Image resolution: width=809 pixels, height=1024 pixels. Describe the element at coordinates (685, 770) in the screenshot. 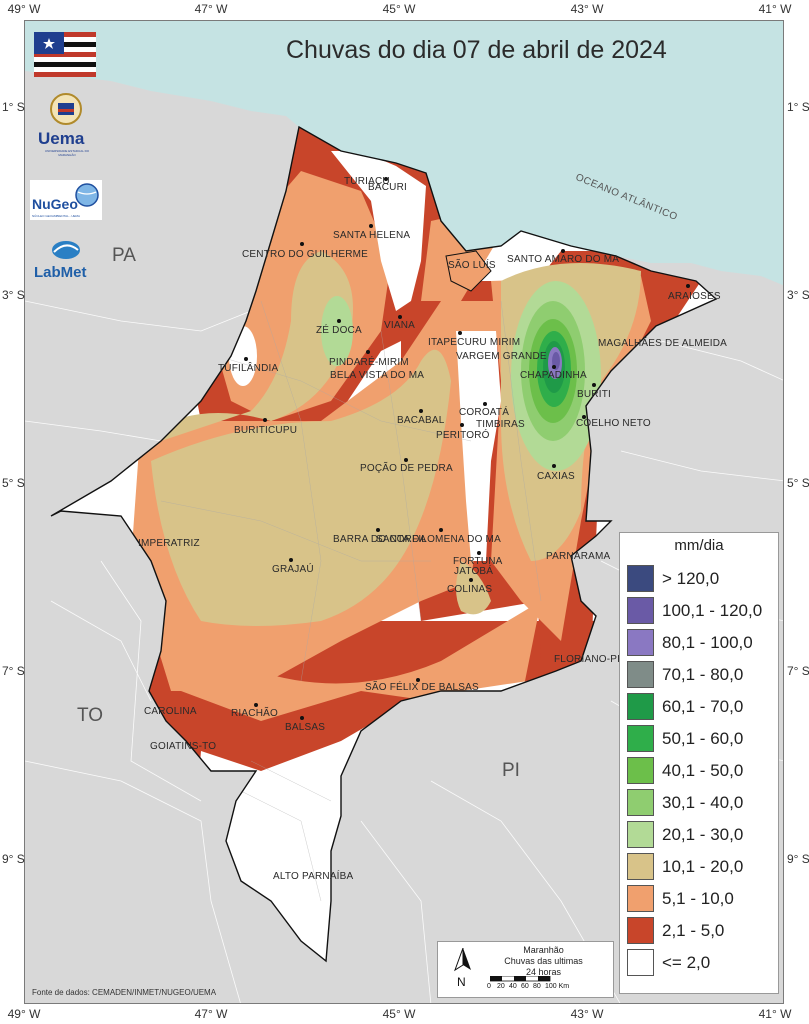

I see `legend-item: 40,1 - 50,0` at that location.